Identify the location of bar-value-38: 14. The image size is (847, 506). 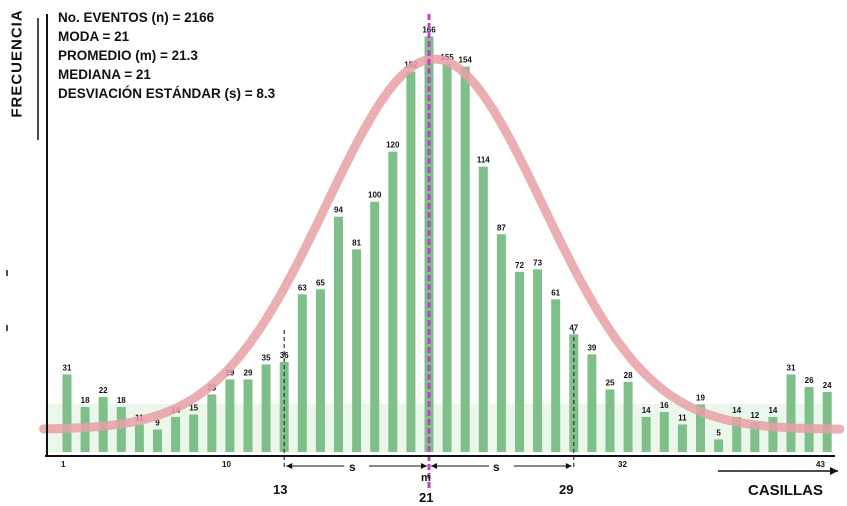
(736, 410).